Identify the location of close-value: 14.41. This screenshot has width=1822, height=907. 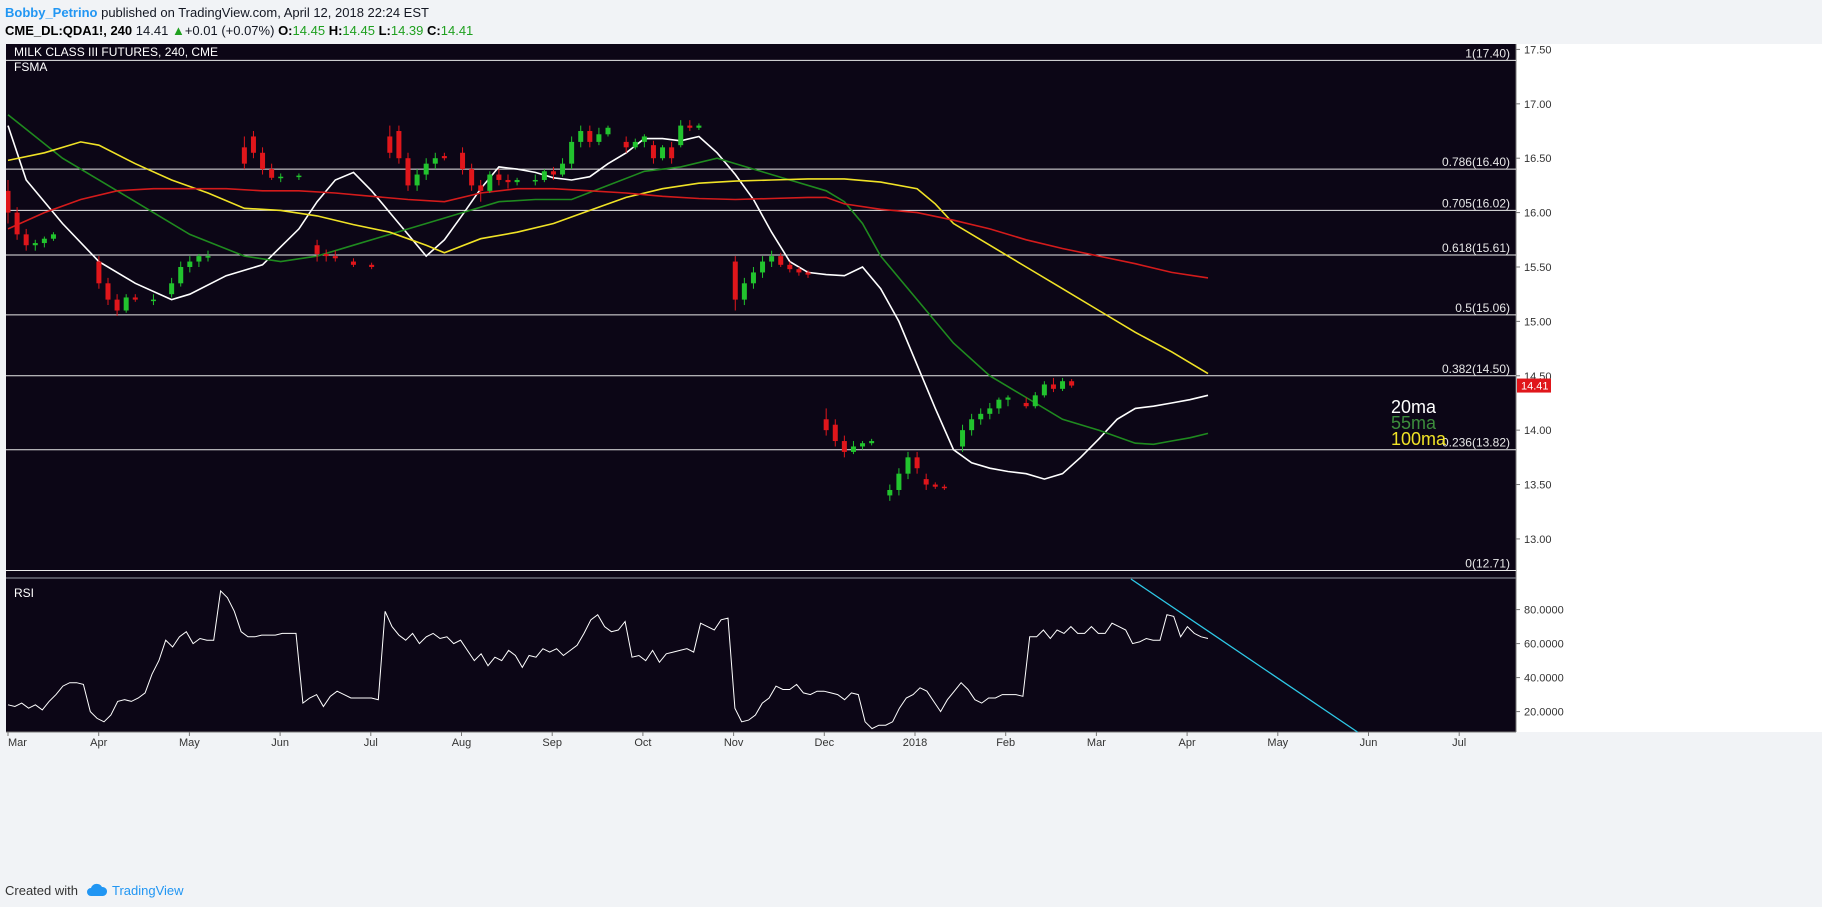
(457, 30).